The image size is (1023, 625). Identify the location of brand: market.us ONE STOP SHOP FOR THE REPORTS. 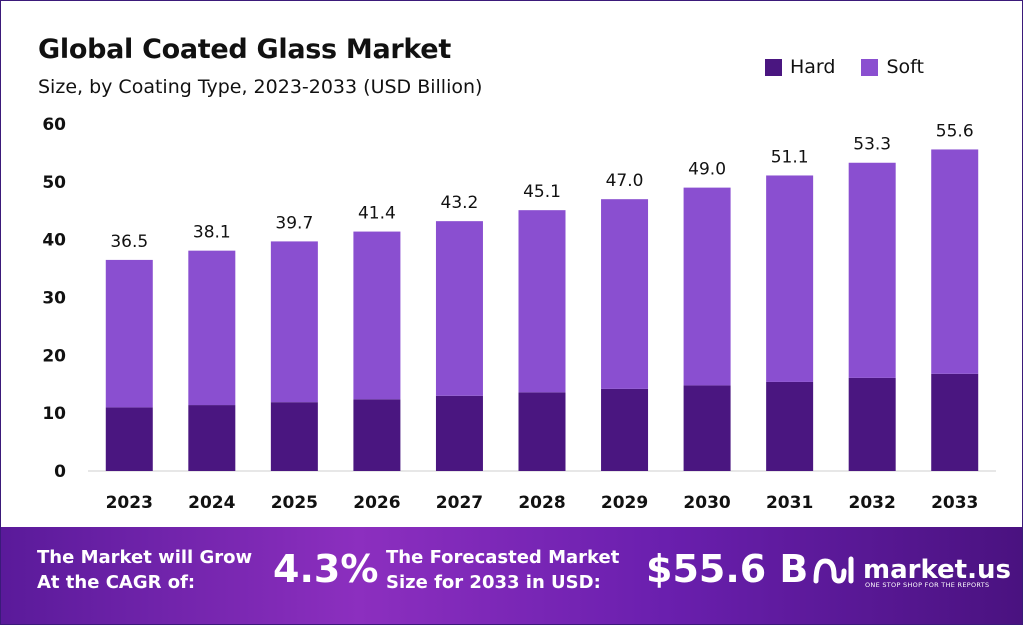
(912, 570).